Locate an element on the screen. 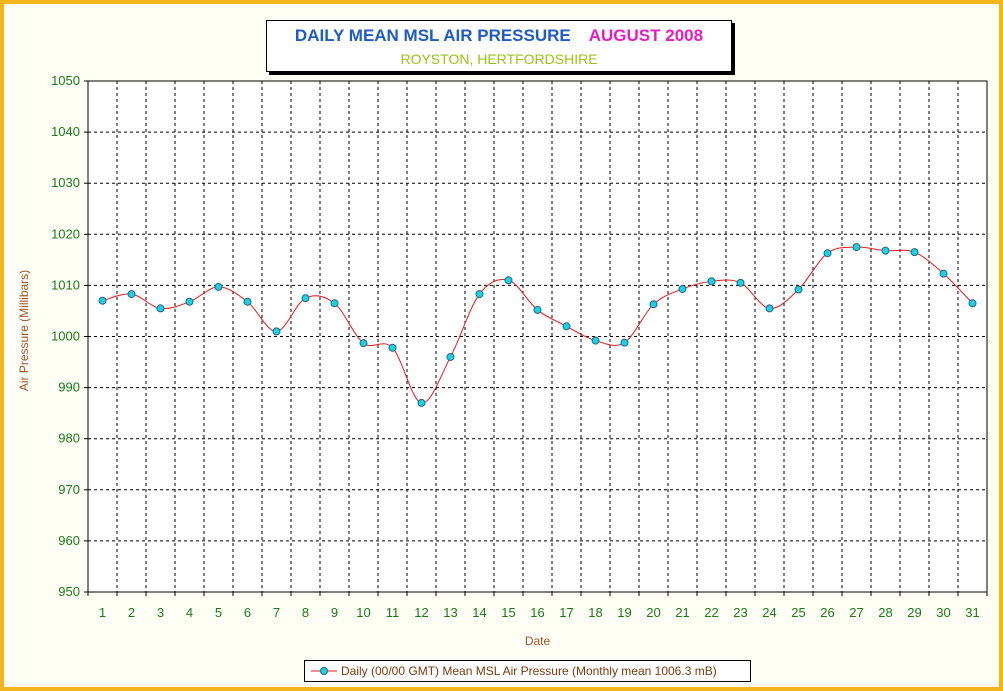 Image resolution: width=1003 pixels, height=691 pixels. x-tick-label: 27 is located at coordinates (856, 612).